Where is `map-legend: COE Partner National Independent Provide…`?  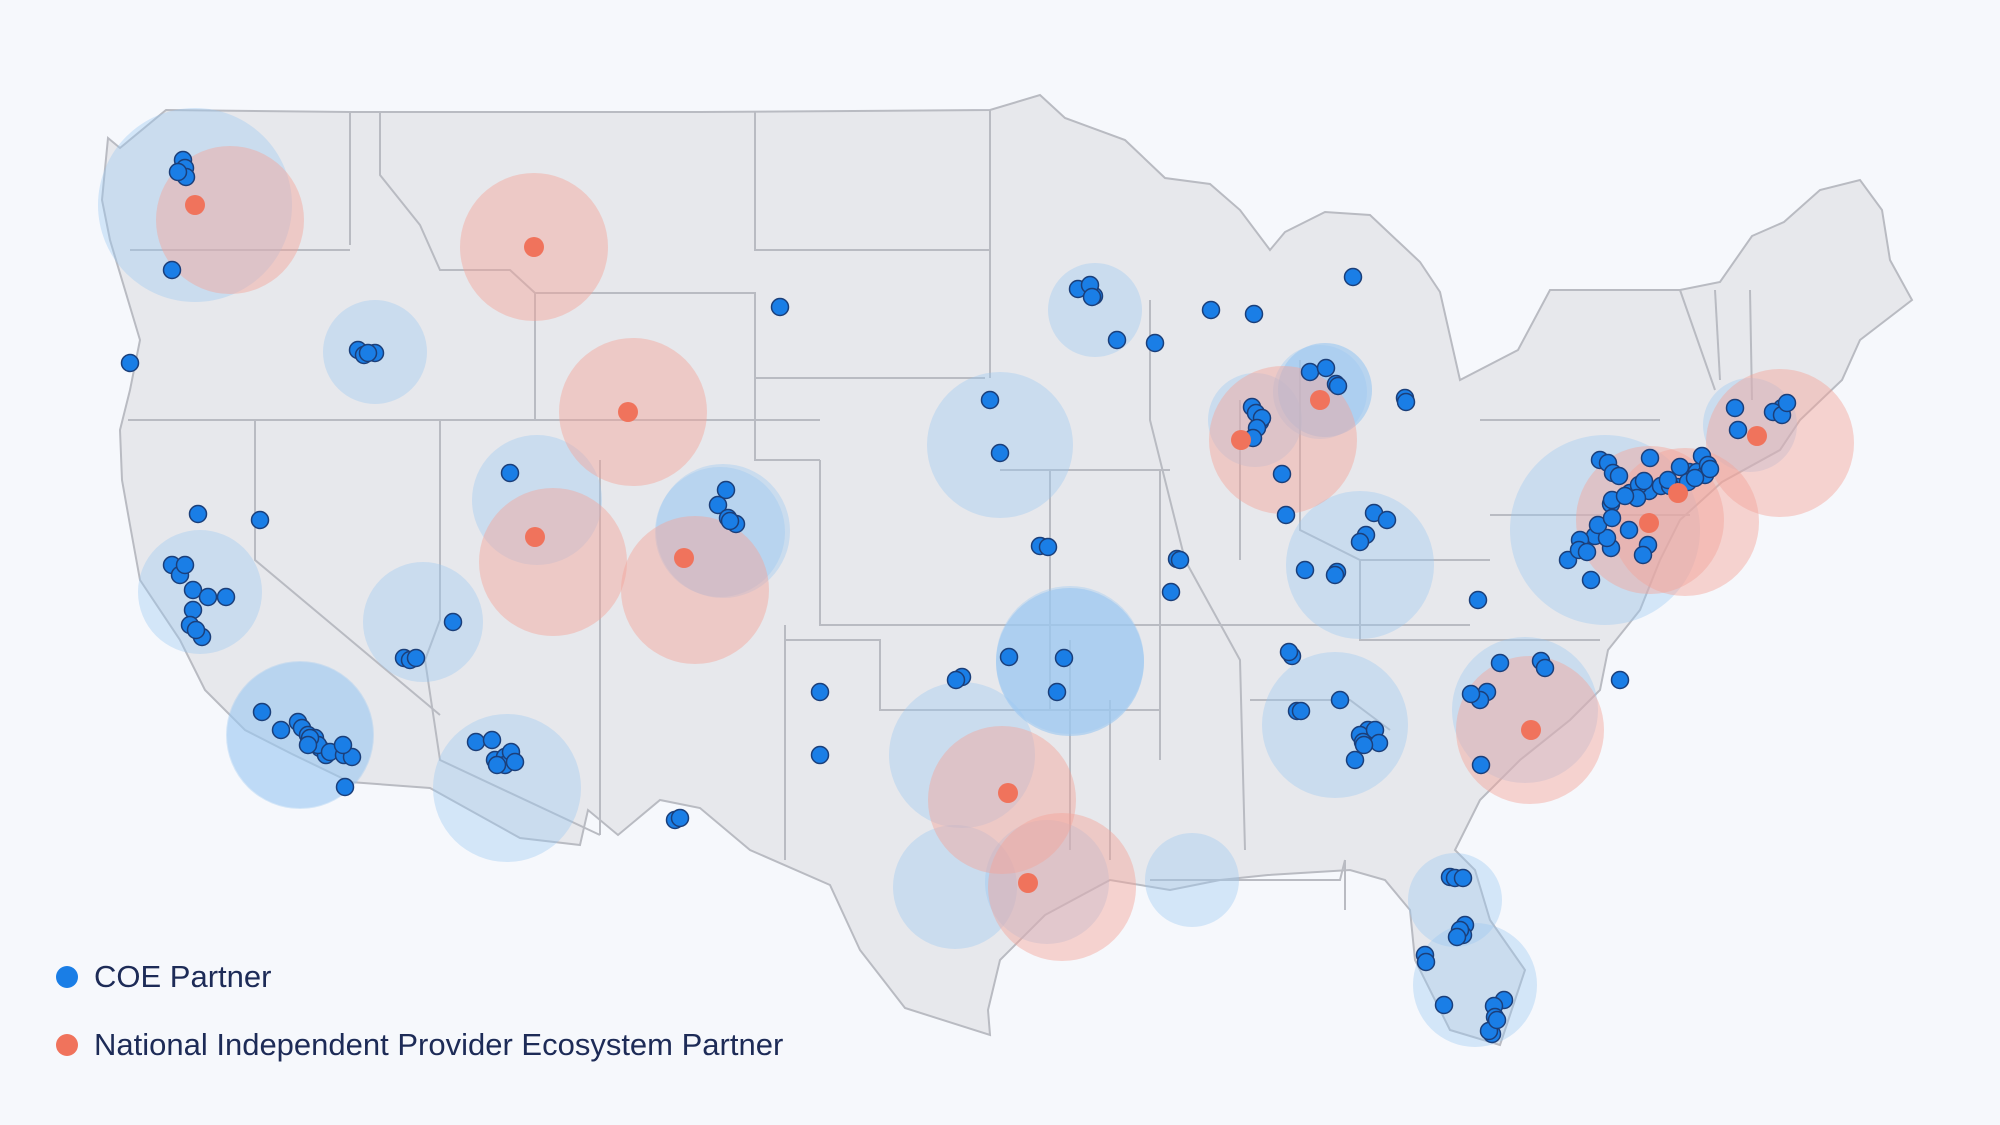
map-legend: COE Partner National Independent Provide… is located at coordinates (420, 1027).